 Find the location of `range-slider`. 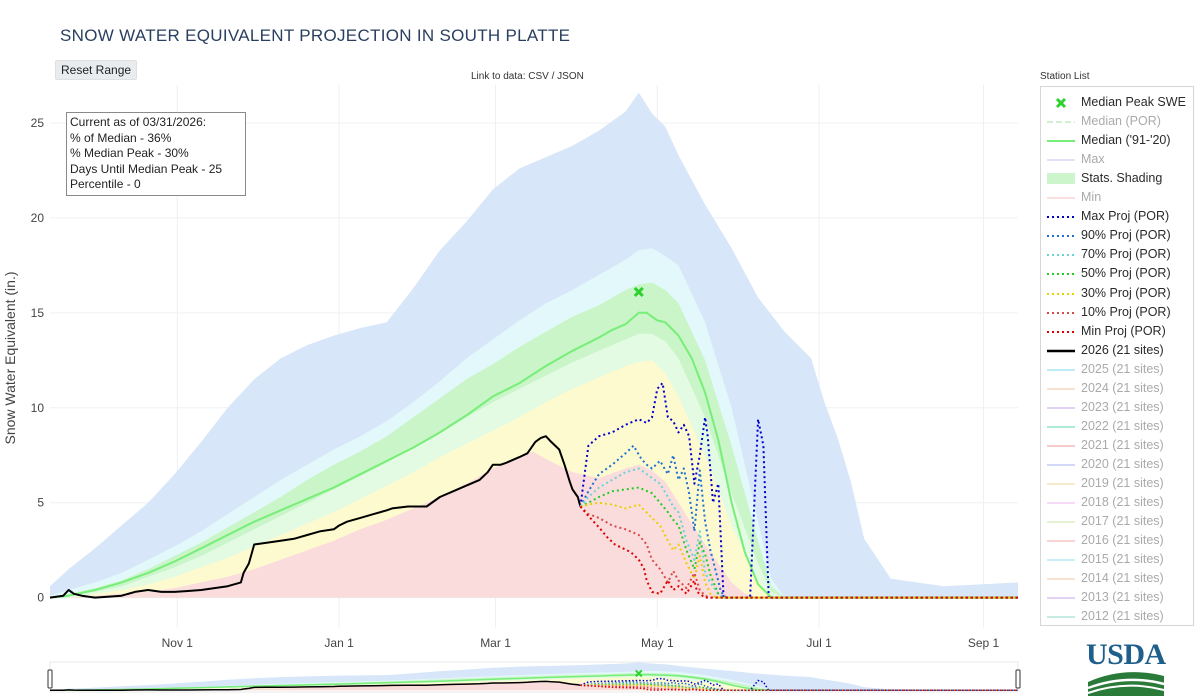

range-slider is located at coordinates (534, 677).